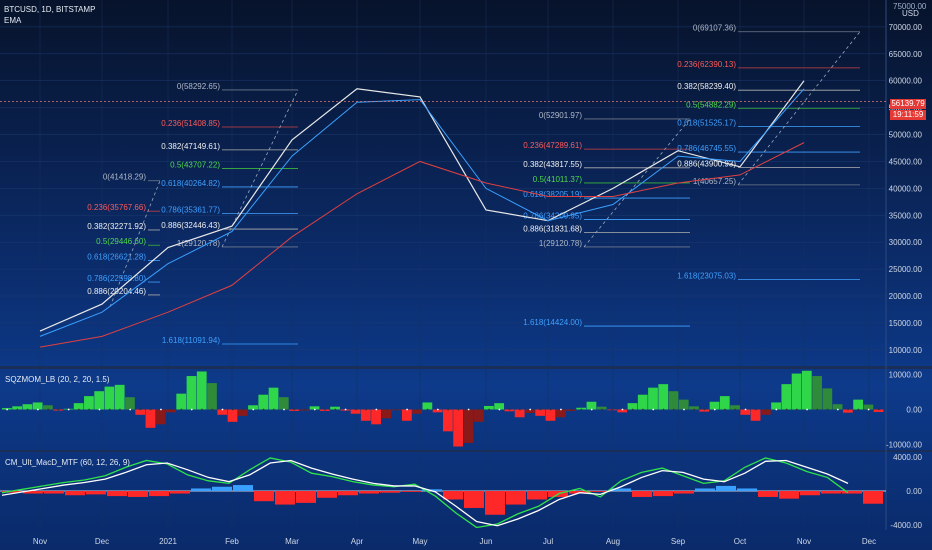 This screenshot has width=932, height=550. What do you see at coordinates (906, 54) in the screenshot?
I see `price-tick-label: 65000.00` at bounding box center [906, 54].